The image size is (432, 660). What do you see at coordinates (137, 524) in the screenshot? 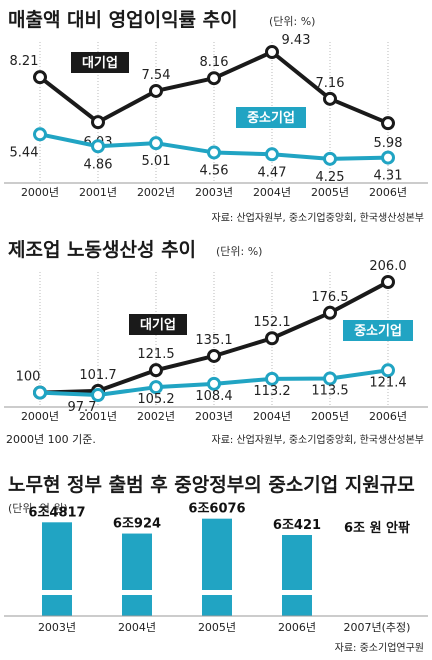
I see `bar-value-label: 6조924` at bounding box center [137, 524].